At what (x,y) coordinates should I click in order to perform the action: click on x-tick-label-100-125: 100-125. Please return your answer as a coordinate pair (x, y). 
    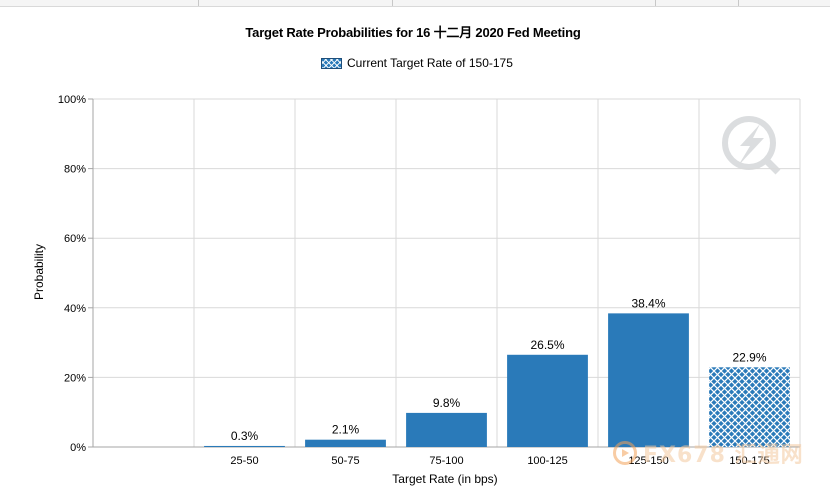
    Looking at the image, I should click on (547, 461).